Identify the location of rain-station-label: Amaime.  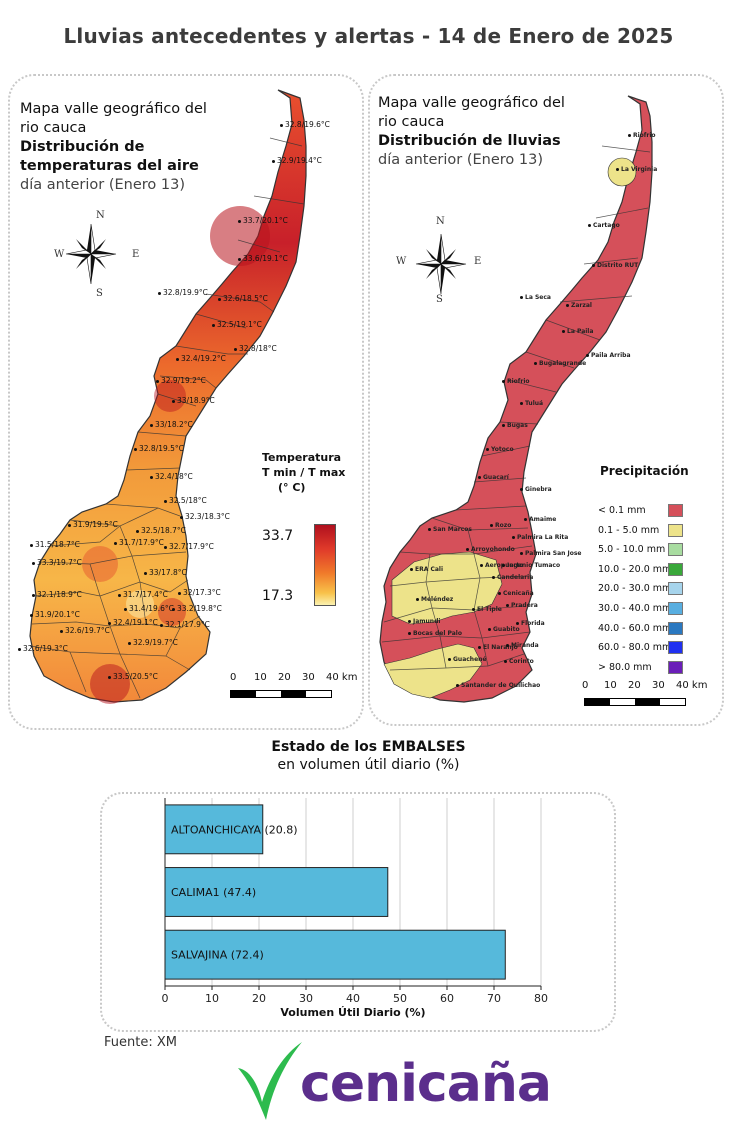
(540, 519).